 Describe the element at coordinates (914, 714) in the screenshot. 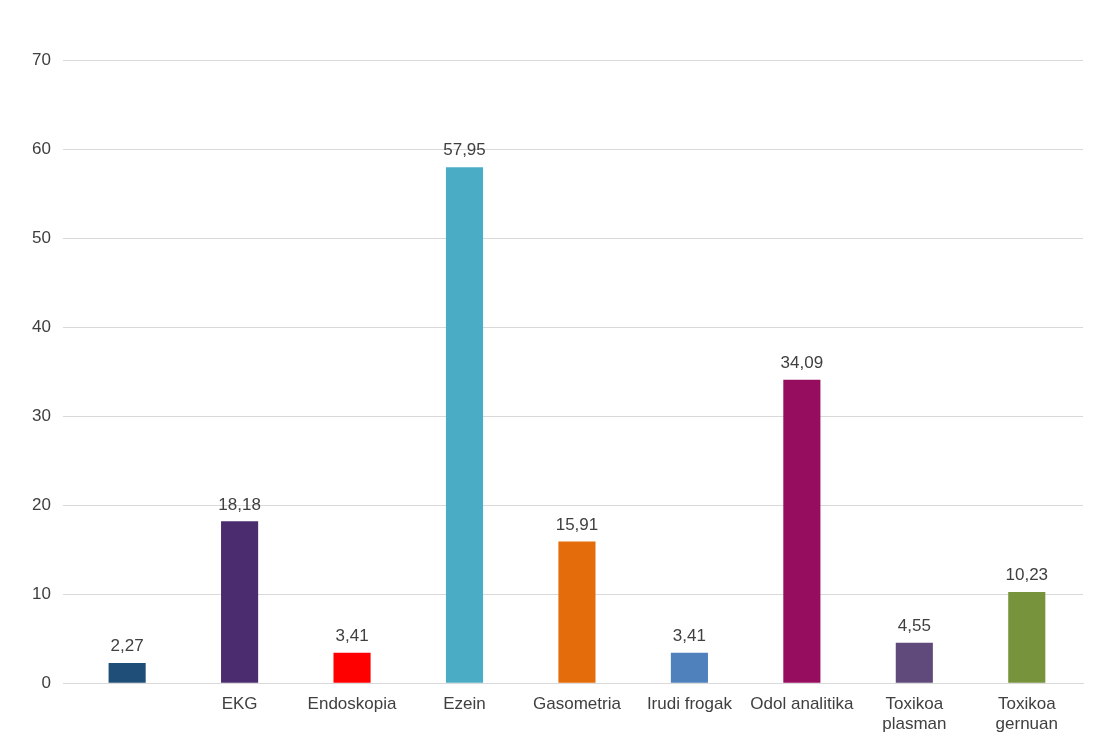

I see `x-tick-label: Toxikoa plasman` at that location.